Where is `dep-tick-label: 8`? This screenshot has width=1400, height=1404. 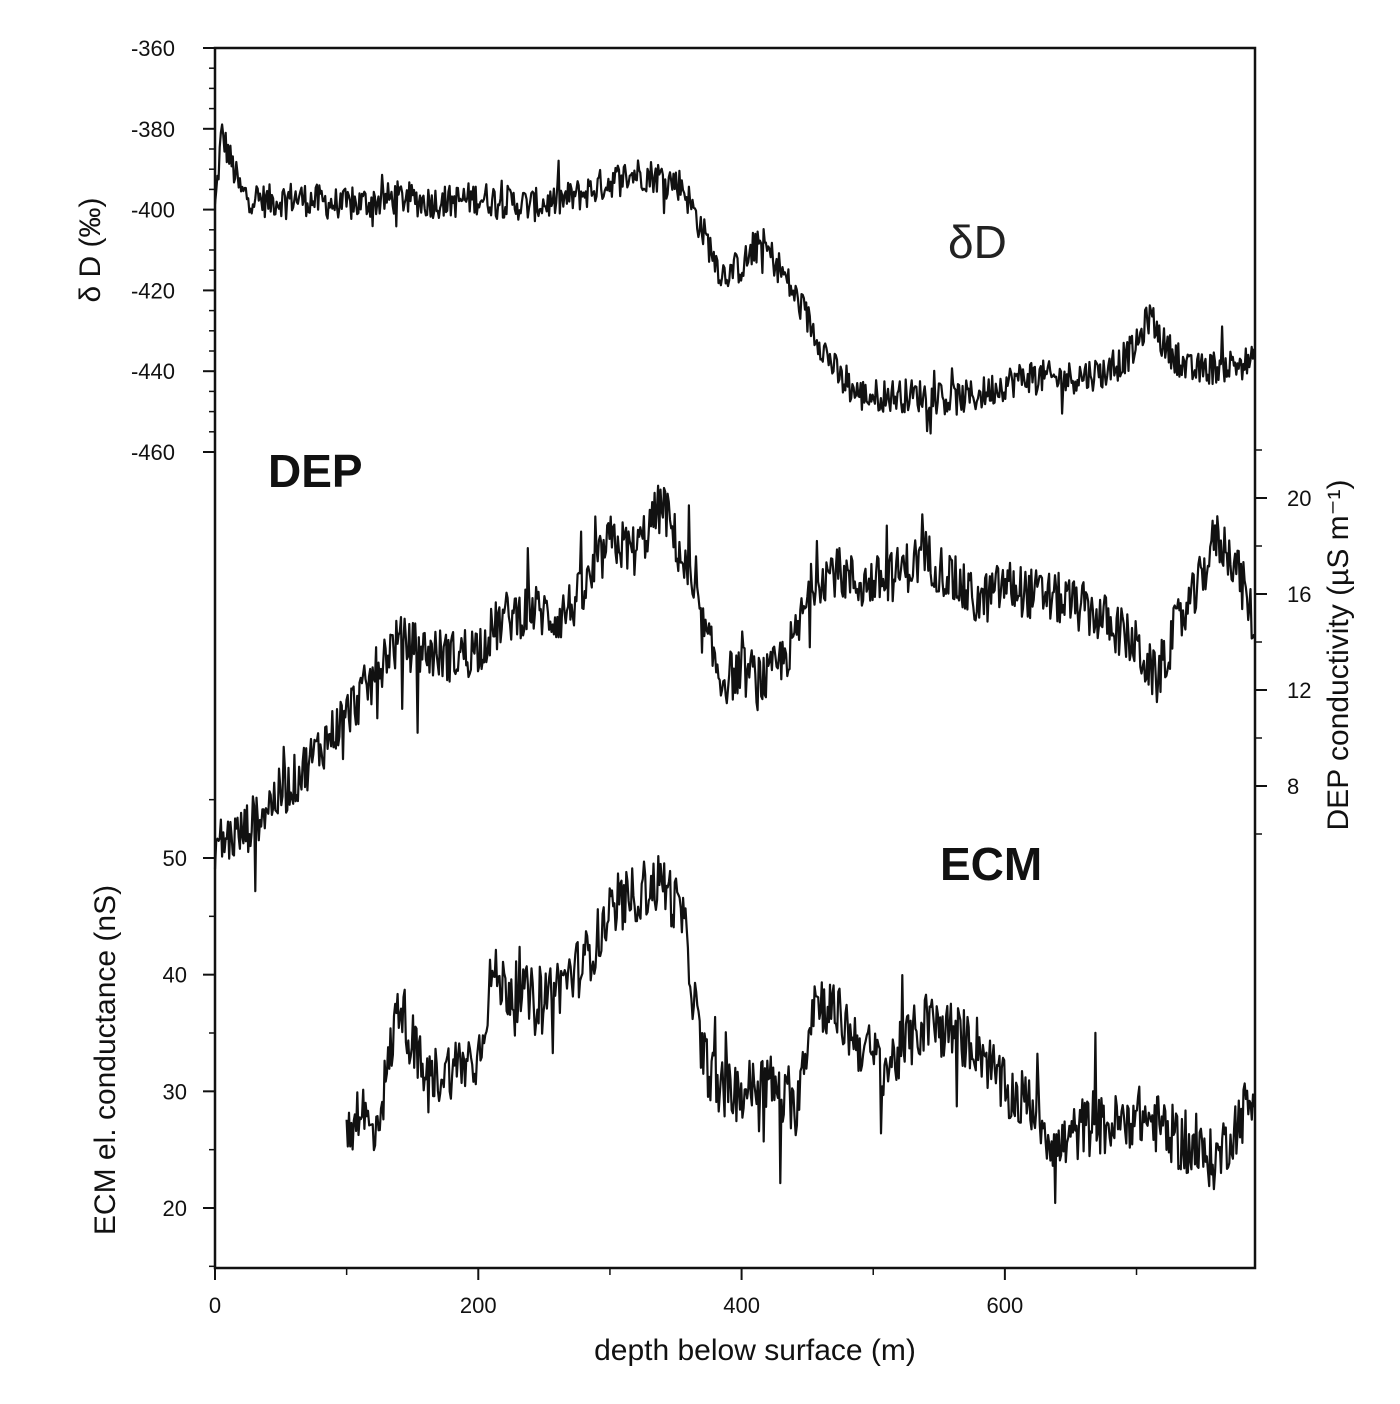
dep-tick-label: 8 is located at coordinates (1293, 786).